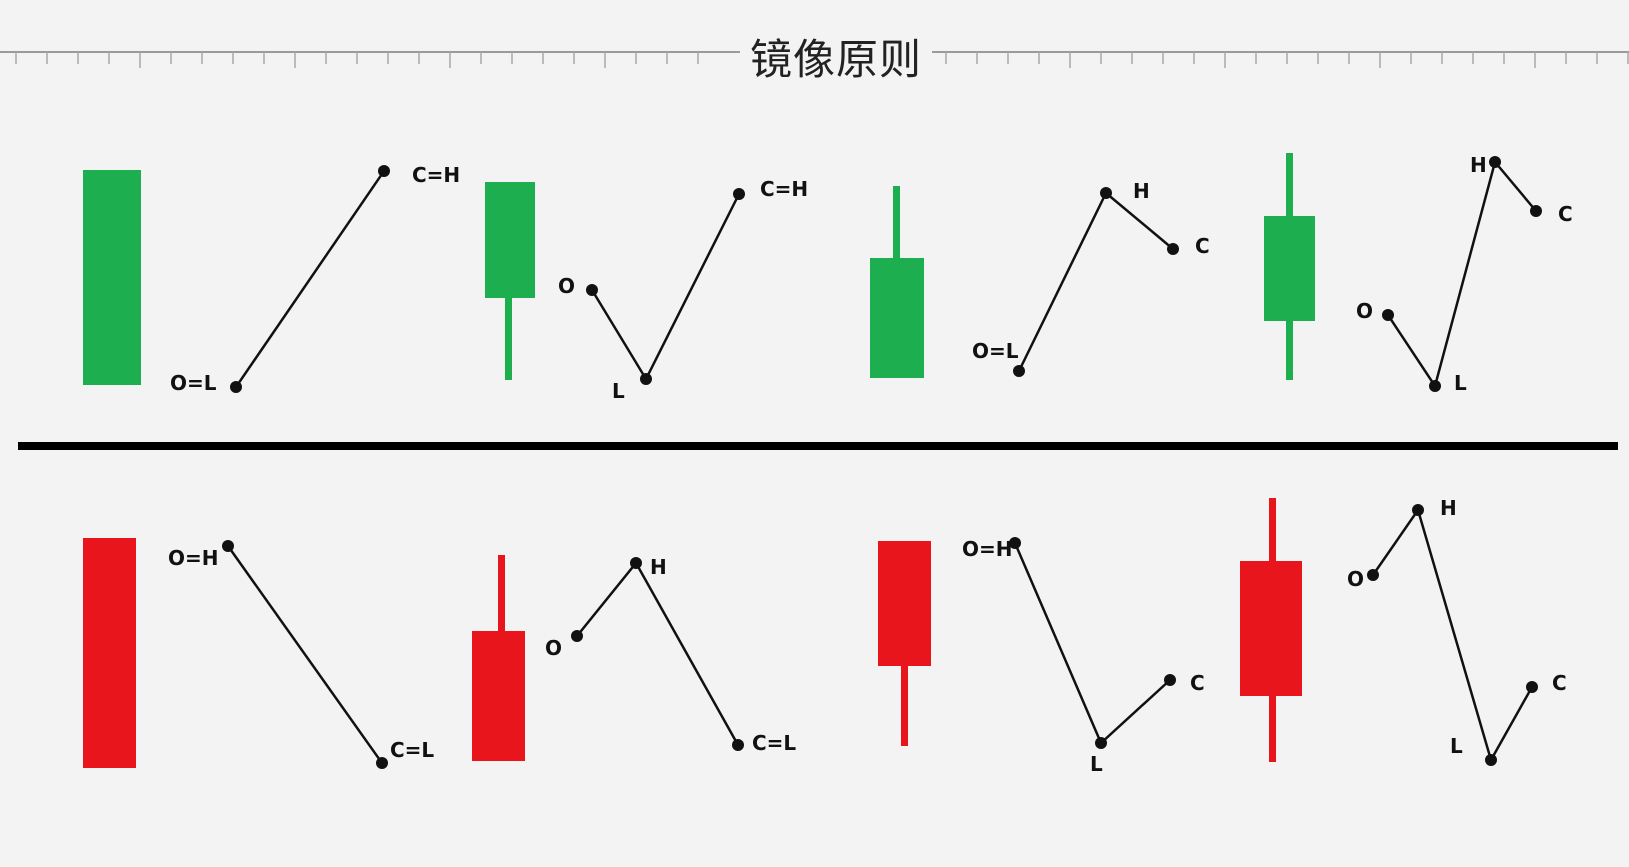 The width and height of the screenshot is (1629, 867). What do you see at coordinates (109, 653) in the screenshot?
I see `bear-candle-1-body` at bounding box center [109, 653].